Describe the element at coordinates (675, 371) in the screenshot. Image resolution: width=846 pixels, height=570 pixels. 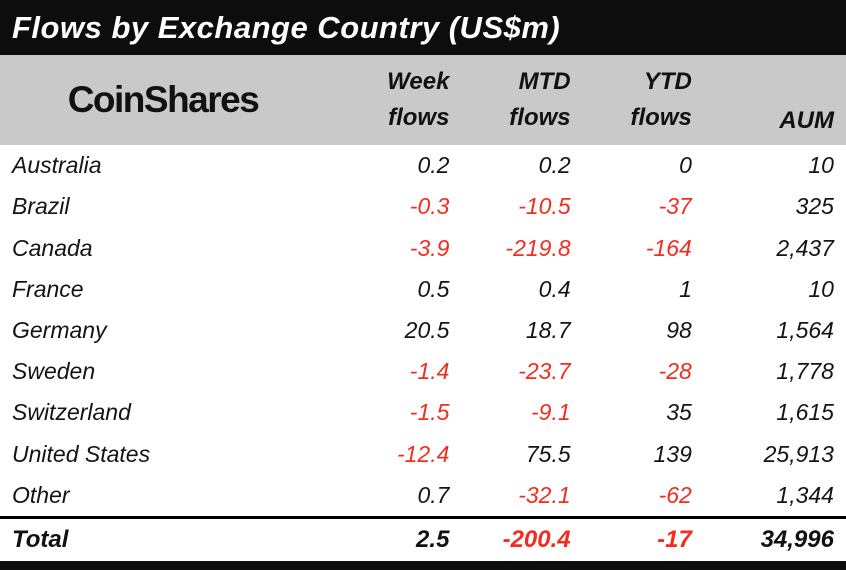
I see `ytd-flows-cell: -28` at that location.